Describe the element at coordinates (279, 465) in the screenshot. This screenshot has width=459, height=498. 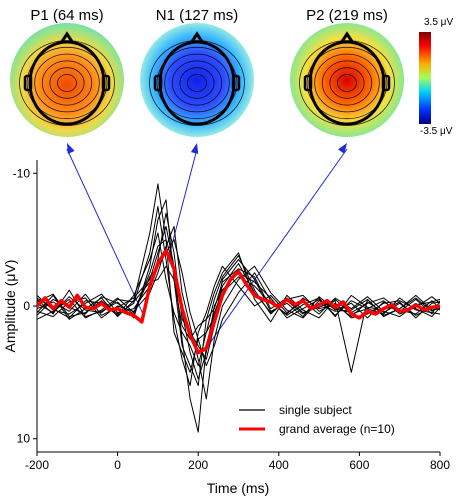
I see `x-tick-label: 400` at that location.